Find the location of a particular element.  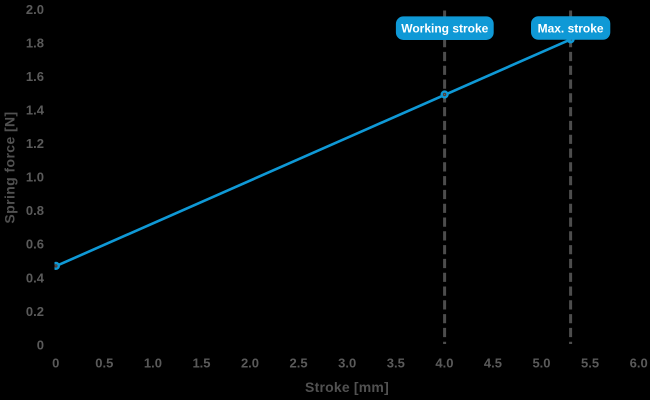

svg-text: 0.2 is located at coordinates (35, 311).